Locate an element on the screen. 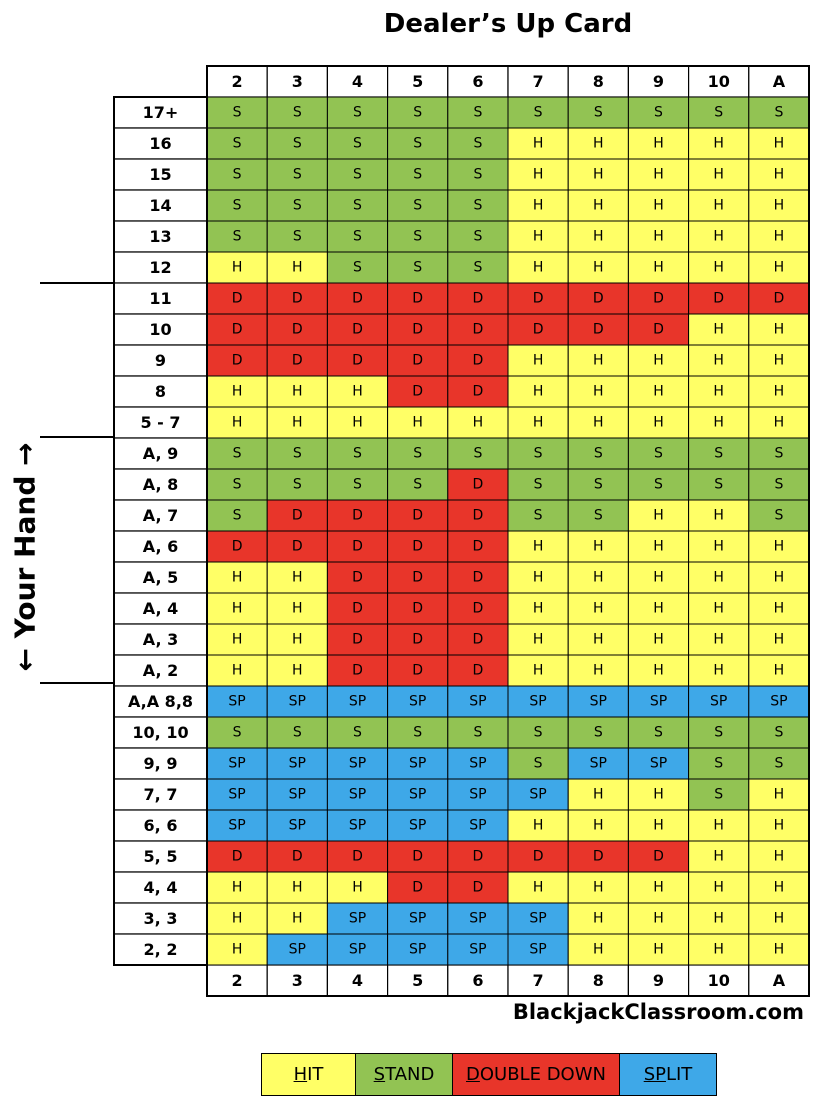 The width and height of the screenshot is (826, 1106). row-label: 5, 5 is located at coordinates (161, 856).